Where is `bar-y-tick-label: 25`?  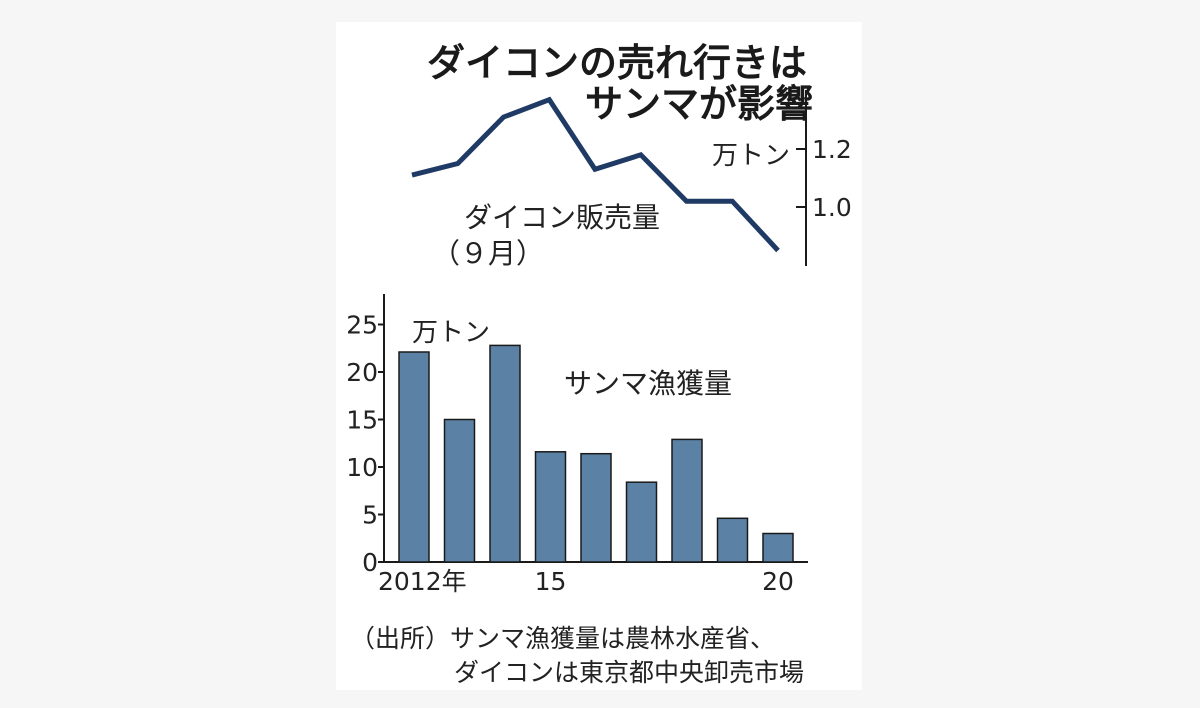 bar-y-tick-label: 25 is located at coordinates (362, 325).